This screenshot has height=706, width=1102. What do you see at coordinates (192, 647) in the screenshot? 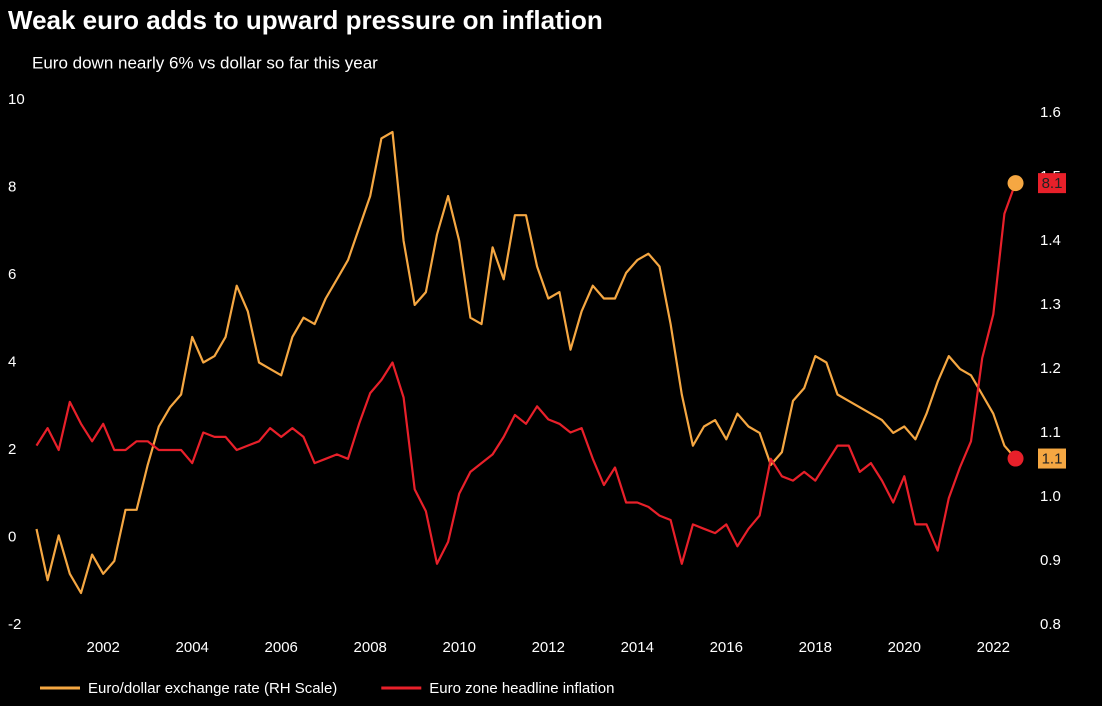
I see `x-tick-label: 2004` at bounding box center [192, 647].